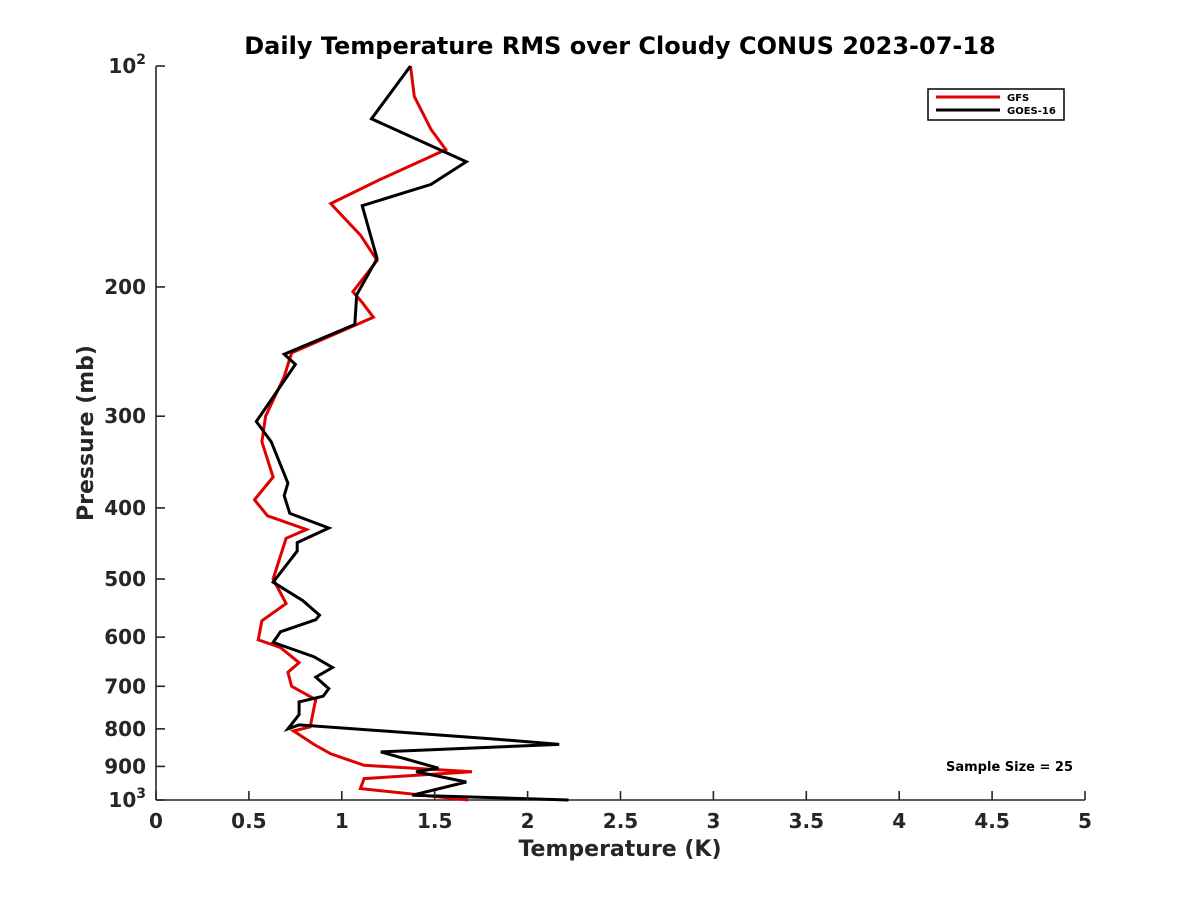 The width and height of the screenshot is (1200, 900). I want to click on x-tick-label: 1.5, so click(434, 821).